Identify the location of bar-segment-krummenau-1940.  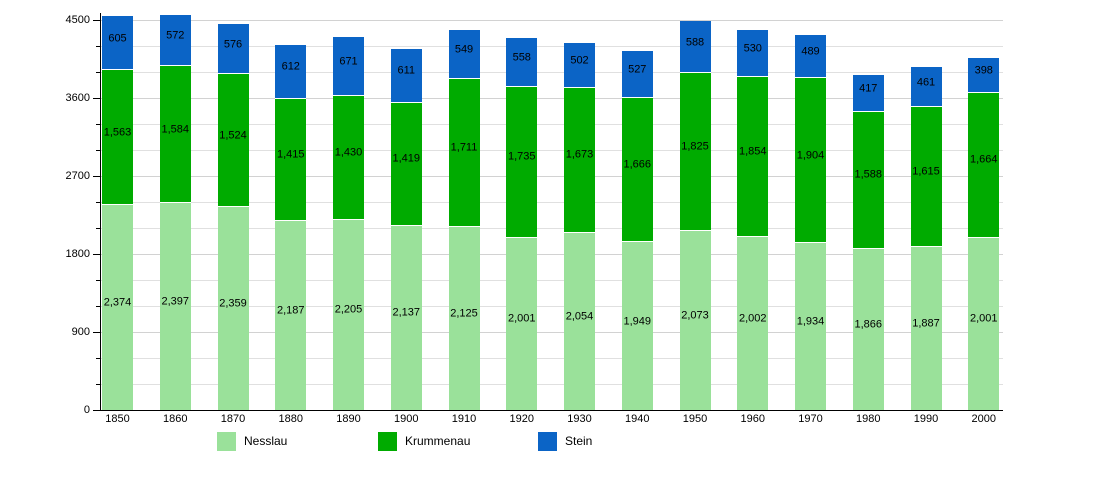
(637, 169).